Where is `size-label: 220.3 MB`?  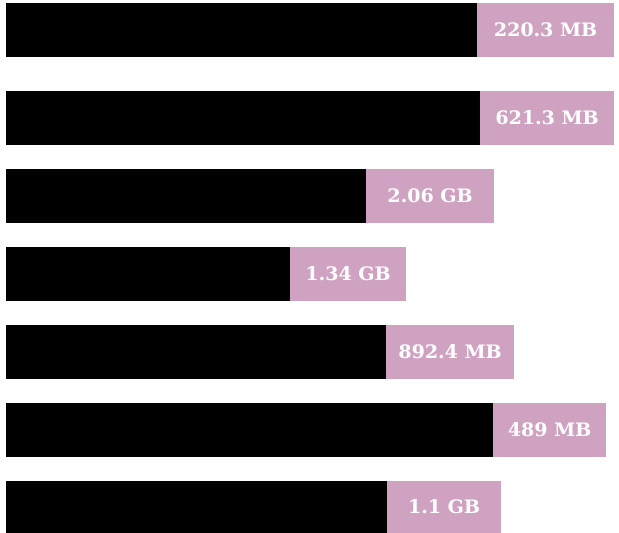
size-label: 220.3 MB is located at coordinates (545, 30).